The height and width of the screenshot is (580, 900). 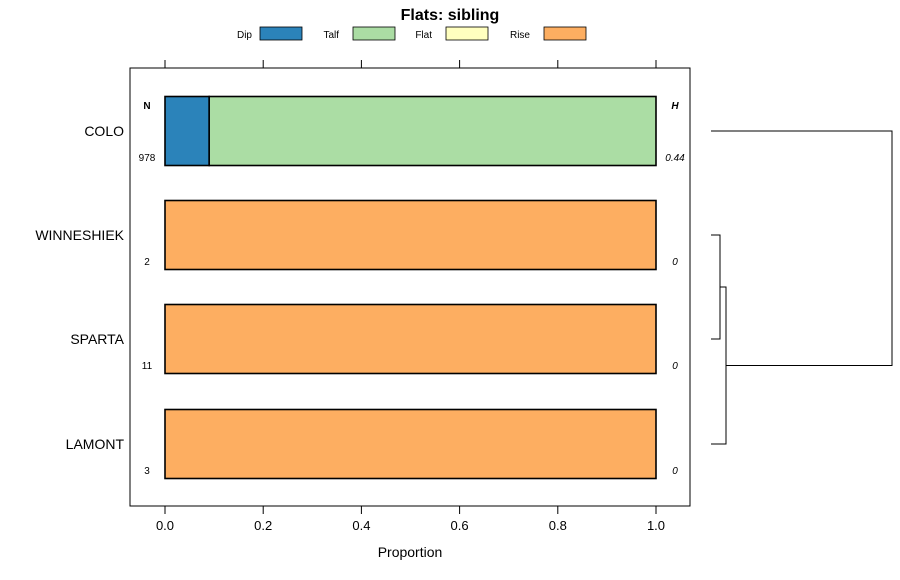 What do you see at coordinates (263, 525) in the screenshot?
I see `x-tick-label: 0.2` at bounding box center [263, 525].